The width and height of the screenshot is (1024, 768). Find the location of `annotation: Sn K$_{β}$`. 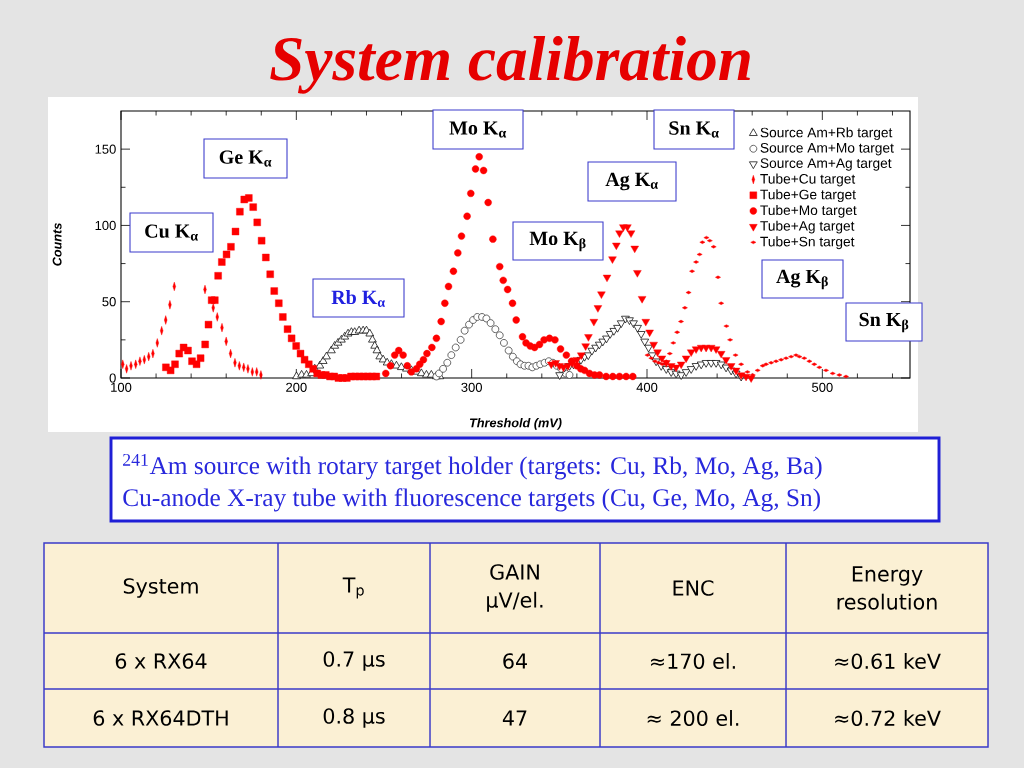

annotation: Sn K$_{β}$ is located at coordinates (884, 322).